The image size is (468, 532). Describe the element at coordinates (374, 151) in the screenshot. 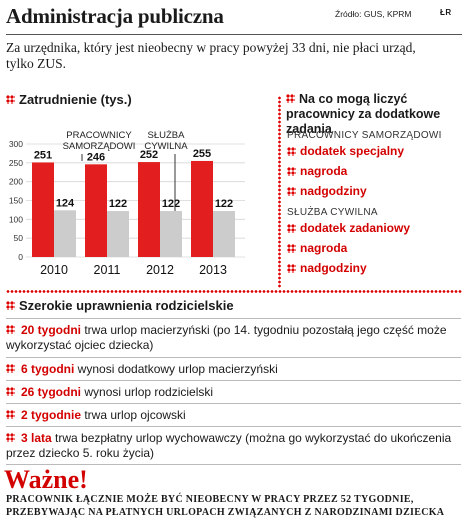

I see `bonus-item: dodatek specjalny` at that location.